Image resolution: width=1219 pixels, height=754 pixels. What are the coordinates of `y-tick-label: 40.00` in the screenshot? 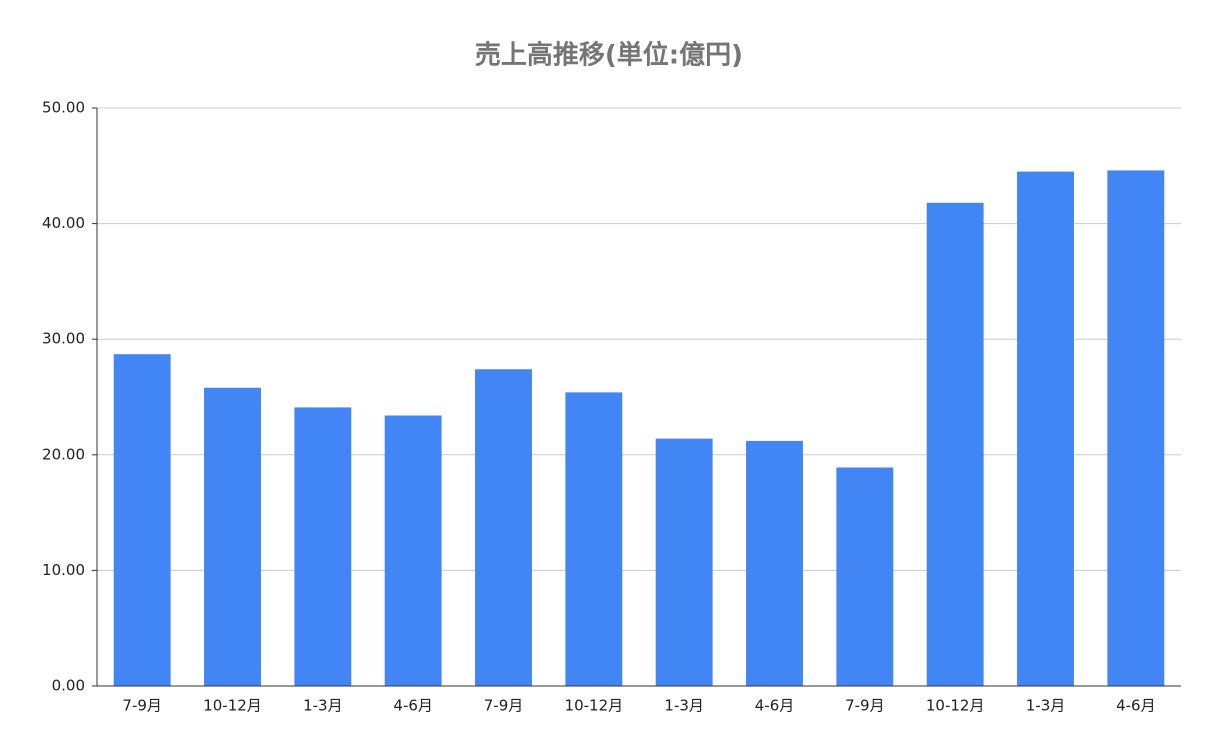 It's located at (63, 223).